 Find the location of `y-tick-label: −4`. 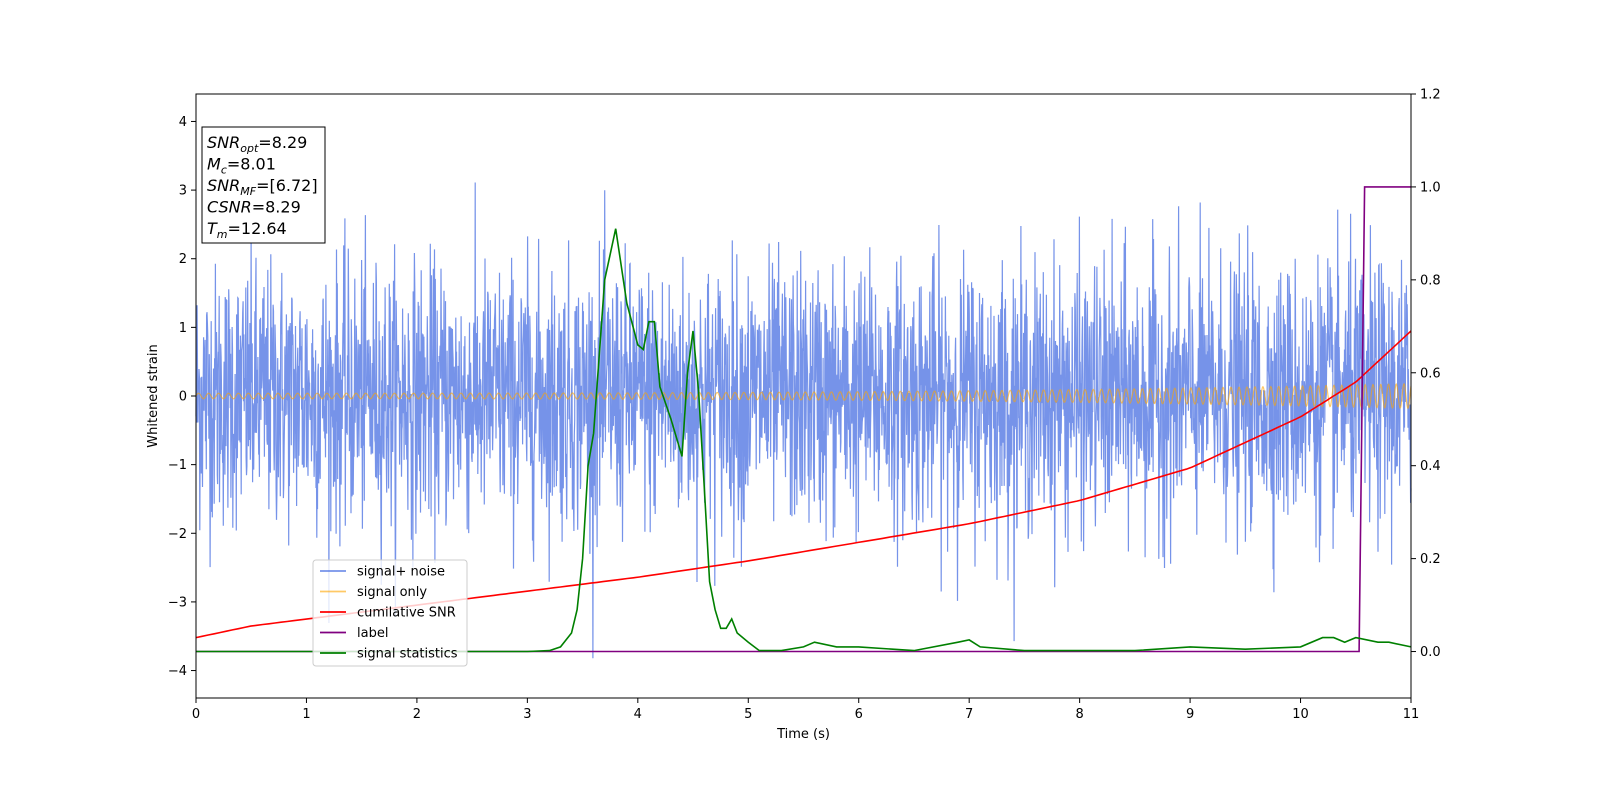

y-tick-label: −4 is located at coordinates (177, 671).